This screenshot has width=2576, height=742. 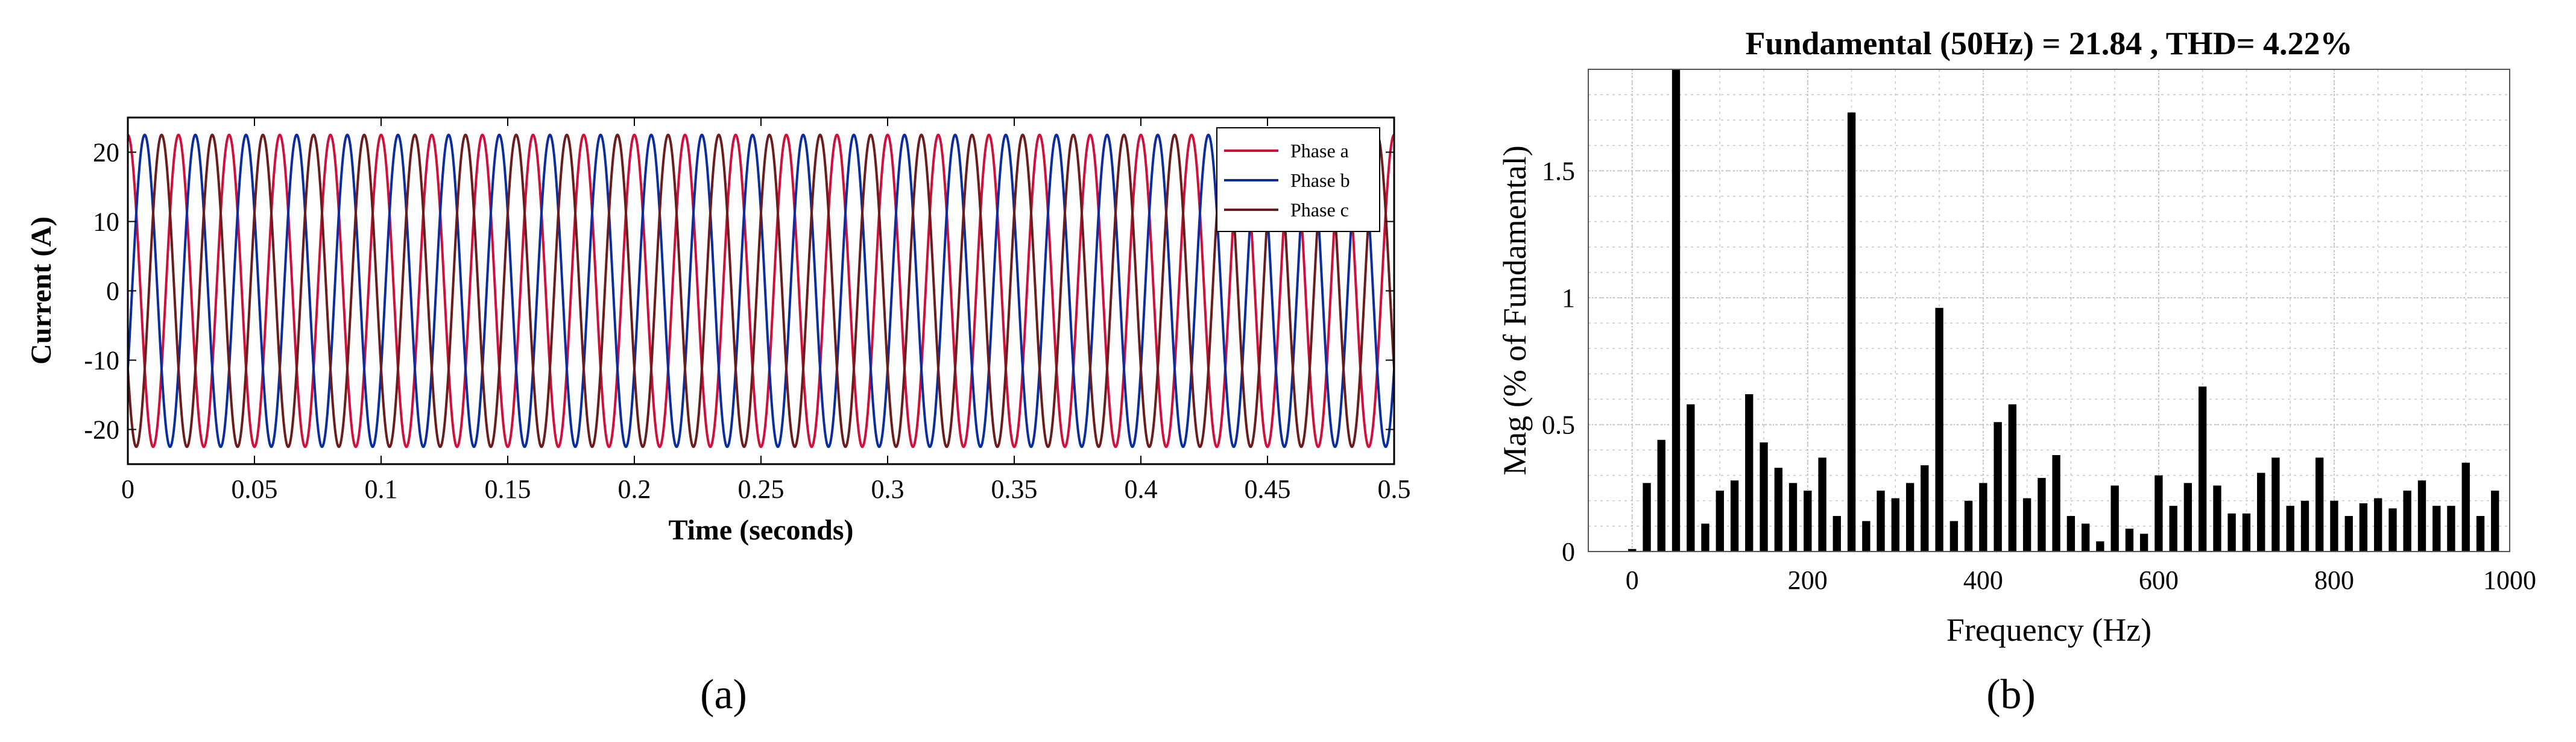 I want to click on chart-b-xtick-label: 800, so click(x=2334, y=580).